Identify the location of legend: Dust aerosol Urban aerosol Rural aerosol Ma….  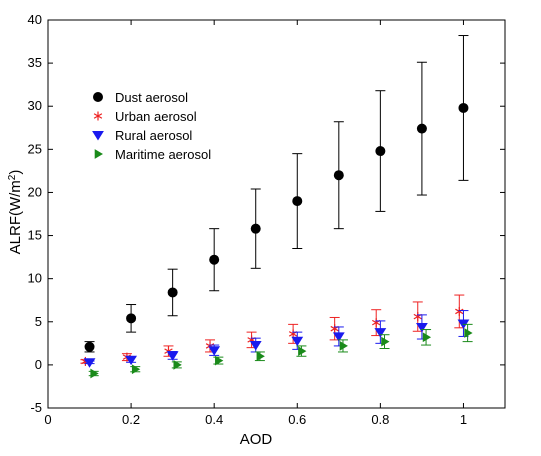
(151, 126).